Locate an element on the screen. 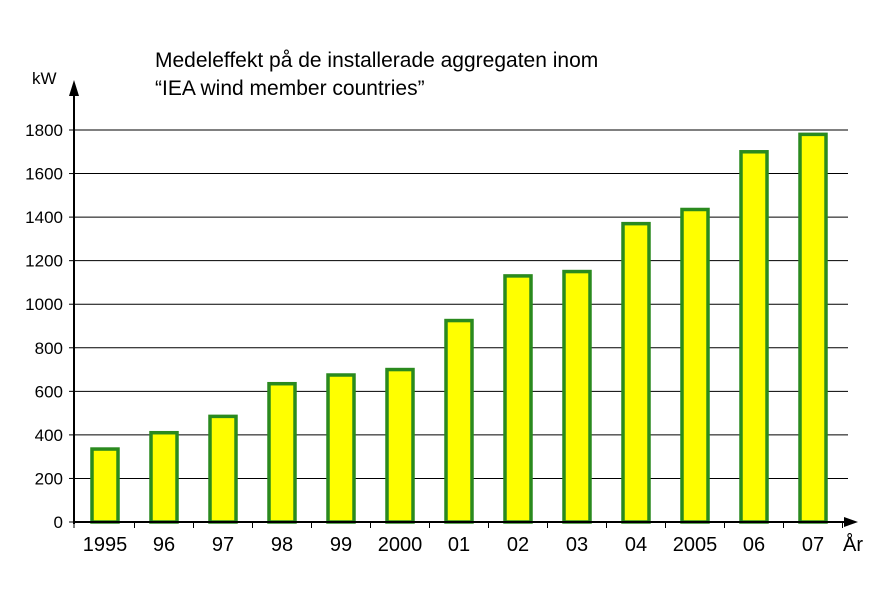 Image resolution: width=895 pixels, height=599 pixels. y-tick-label: 600 is located at coordinates (49, 391).